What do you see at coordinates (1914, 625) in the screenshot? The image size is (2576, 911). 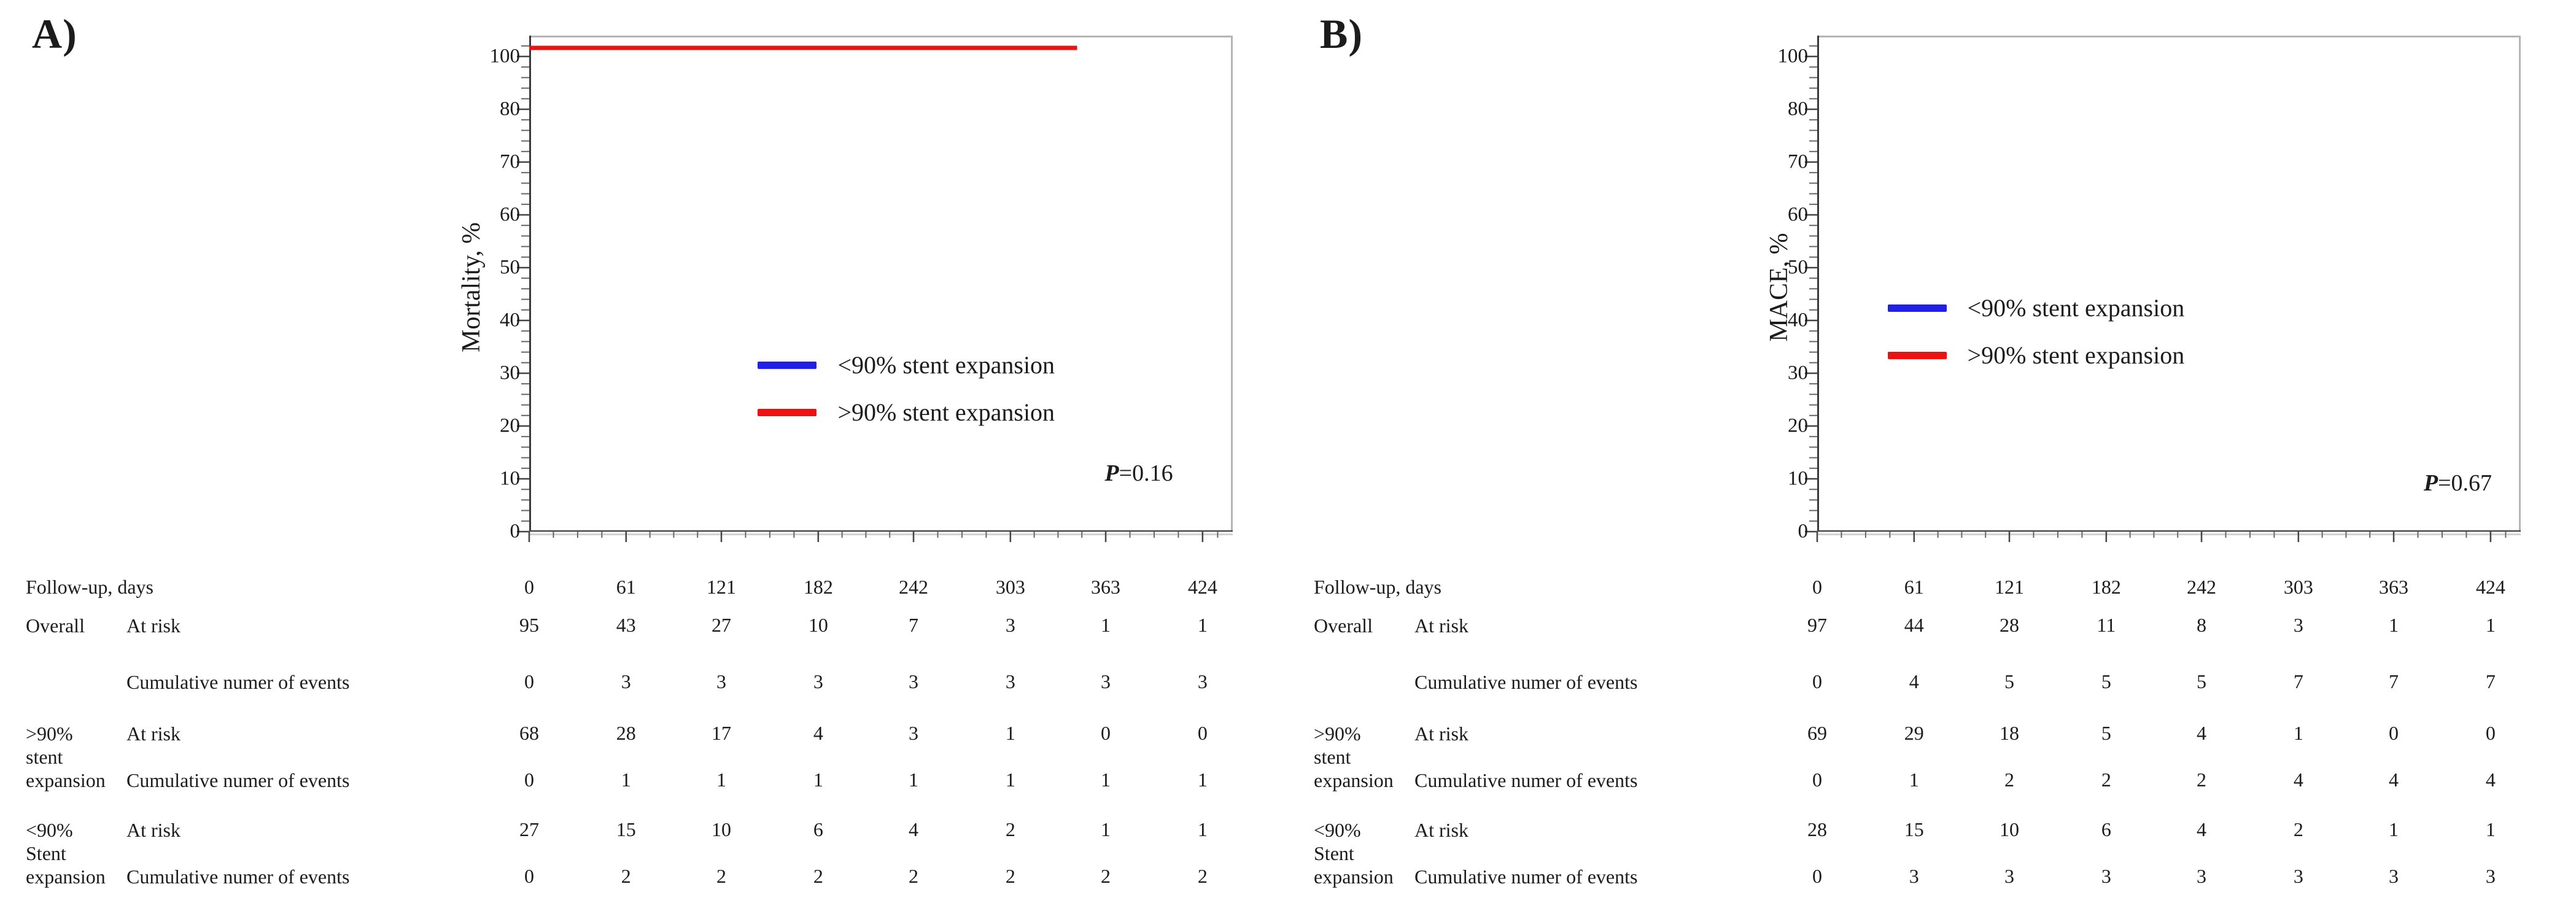 I see `risk-value: 44` at bounding box center [1914, 625].